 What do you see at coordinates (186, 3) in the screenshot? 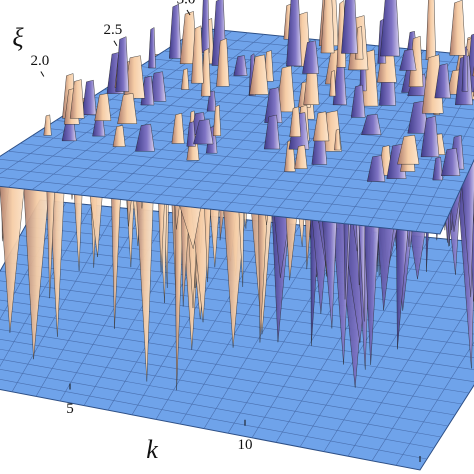
I see `y-tick-label: 3.0` at bounding box center [186, 3].